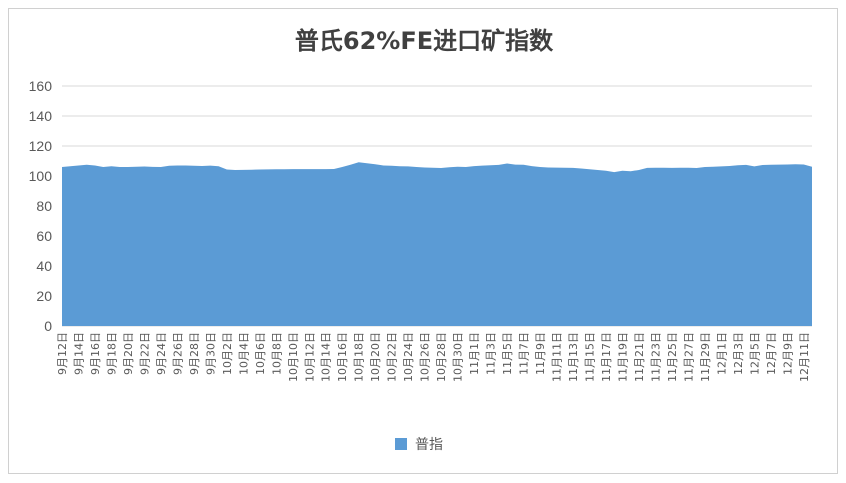 The width and height of the screenshot is (846, 483). What do you see at coordinates (41, 86) in the screenshot?
I see `y-tick-label: 160` at bounding box center [41, 86].